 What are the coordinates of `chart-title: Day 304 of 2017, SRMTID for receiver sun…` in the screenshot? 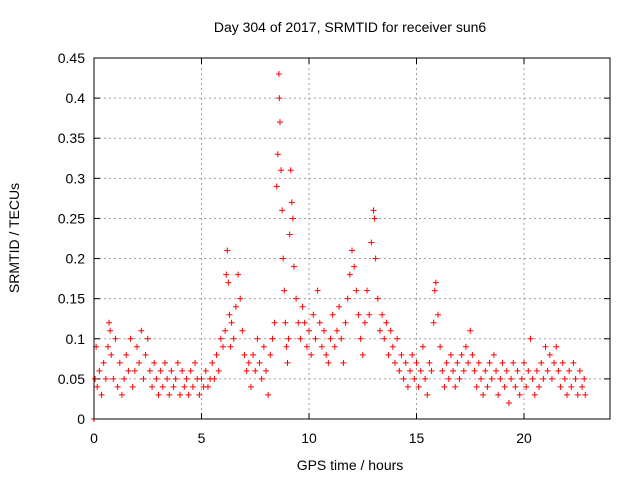 It's located at (350, 27).